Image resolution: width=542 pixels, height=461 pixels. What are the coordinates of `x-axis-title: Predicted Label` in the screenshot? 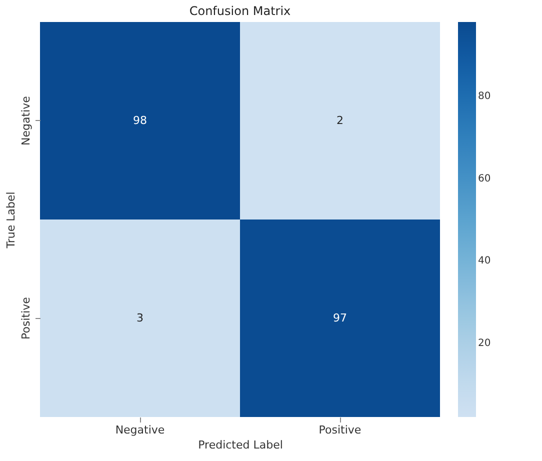 It's located at (240, 445).